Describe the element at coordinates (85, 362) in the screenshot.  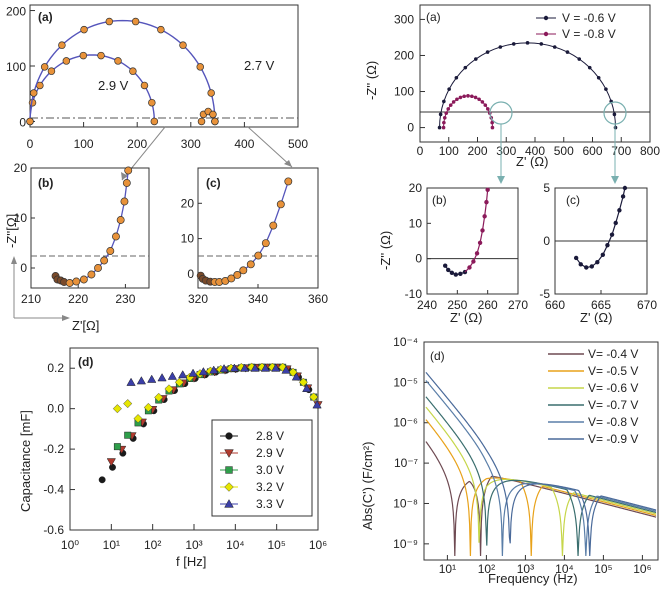
I see `left-d-panel-label: (d)` at that location.